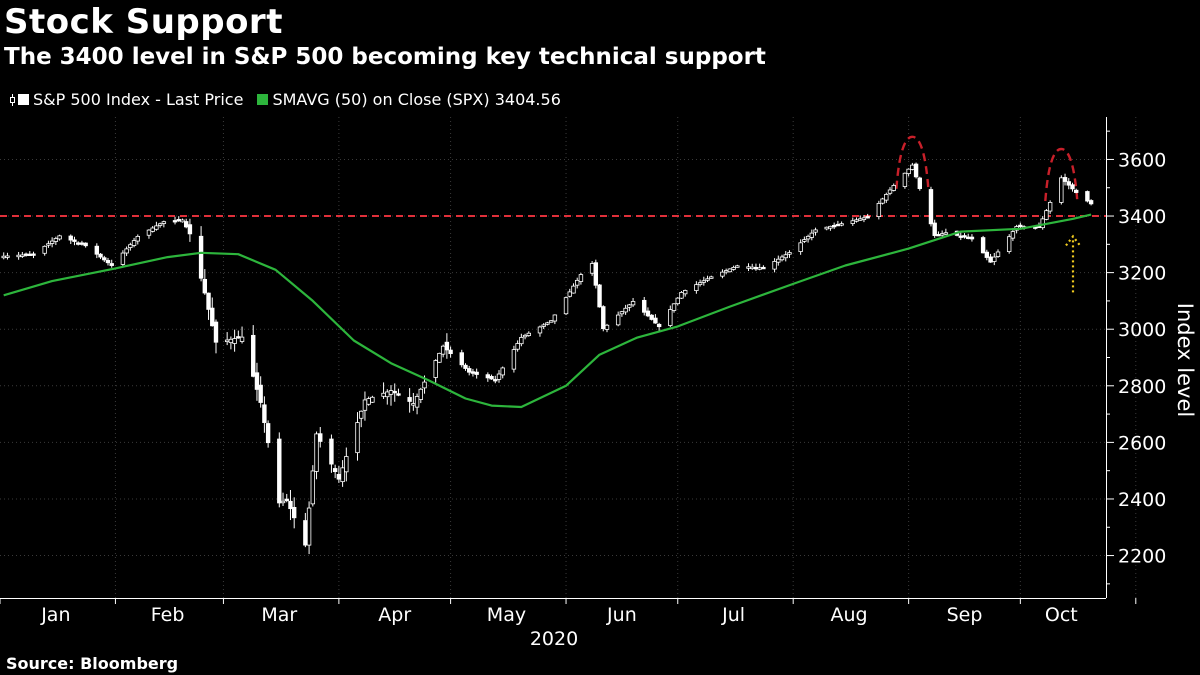  What do you see at coordinates (554, 639) in the screenshot?
I see `x-axis-year-label: 2020` at bounding box center [554, 639].